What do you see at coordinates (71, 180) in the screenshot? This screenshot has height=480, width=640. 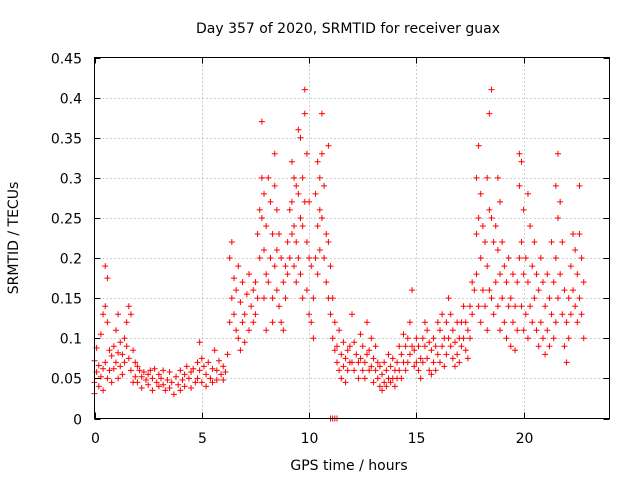 I see `y-tick-label: 0.3` at bounding box center [71, 180].